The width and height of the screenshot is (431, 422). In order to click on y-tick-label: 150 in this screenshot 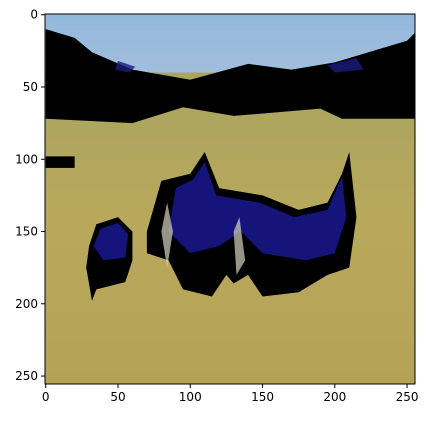, I will do `click(26, 232)`.